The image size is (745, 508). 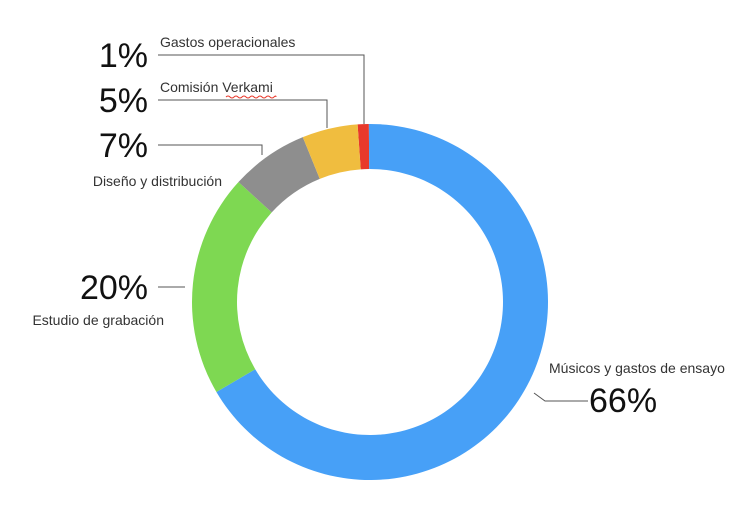 I want to click on leader-diseno-distribucion, so click(x=210, y=149).